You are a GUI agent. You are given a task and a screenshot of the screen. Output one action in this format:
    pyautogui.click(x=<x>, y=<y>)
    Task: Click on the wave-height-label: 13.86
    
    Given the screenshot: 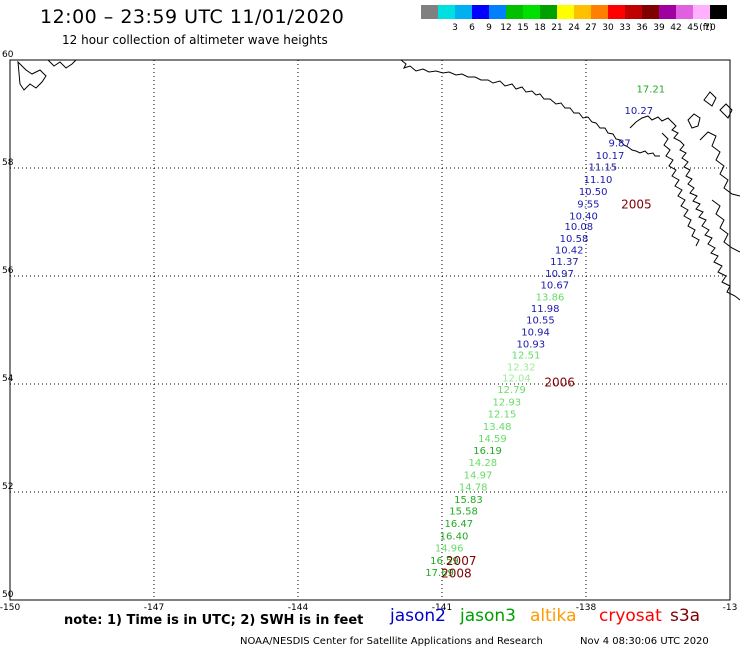 What is the action you would take?
    pyautogui.click(x=550, y=297)
    